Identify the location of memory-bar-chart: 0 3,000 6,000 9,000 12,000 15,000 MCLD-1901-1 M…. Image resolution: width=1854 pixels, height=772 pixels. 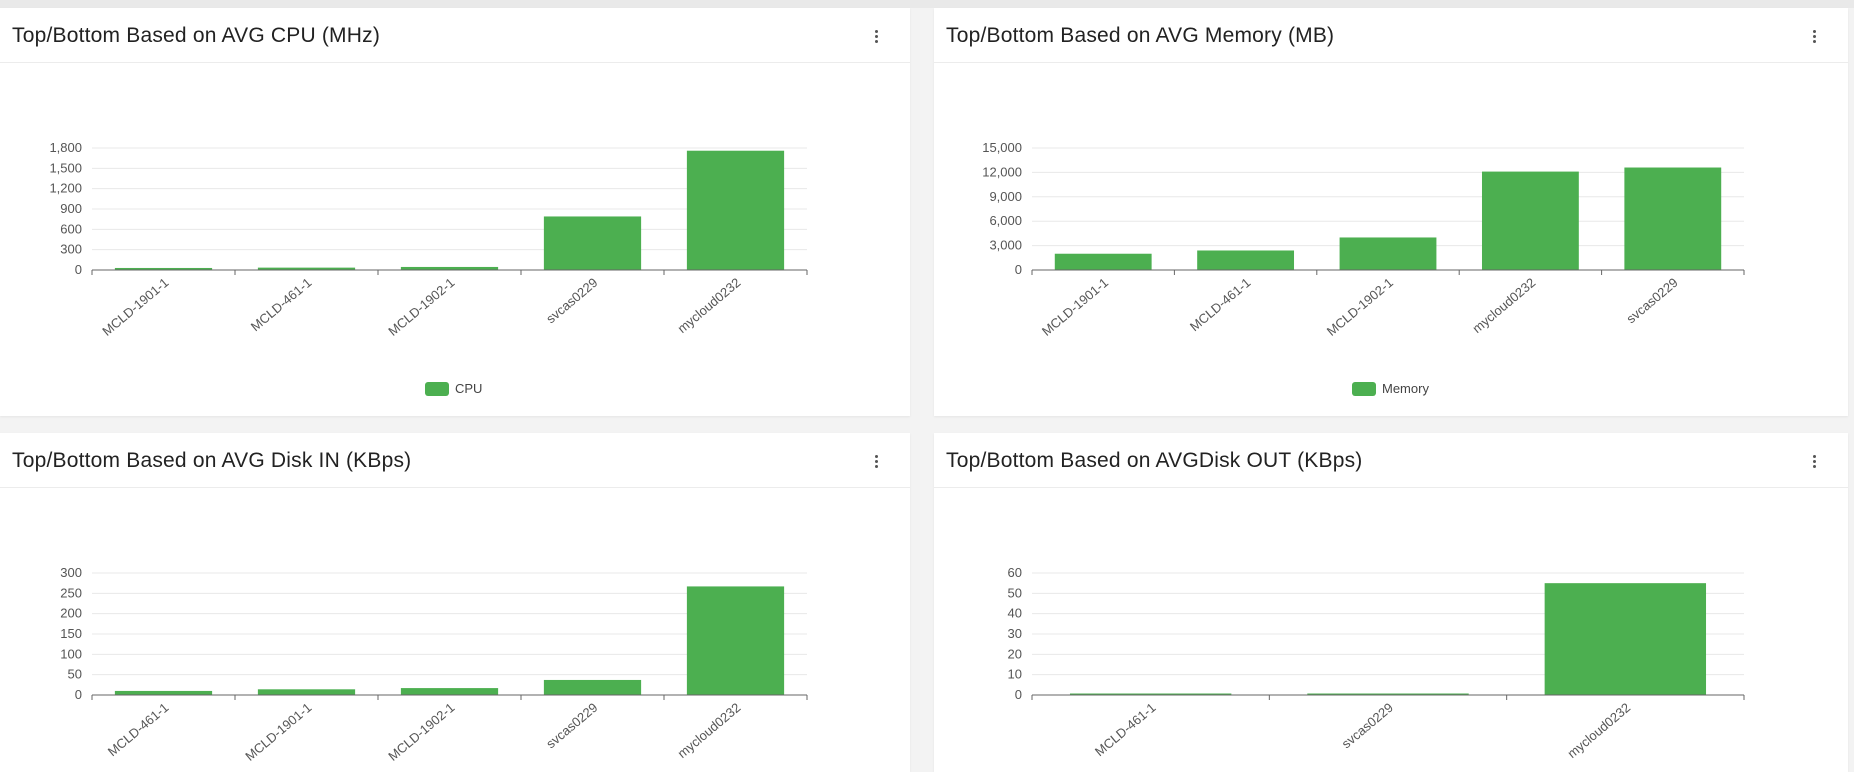
(1363, 239).